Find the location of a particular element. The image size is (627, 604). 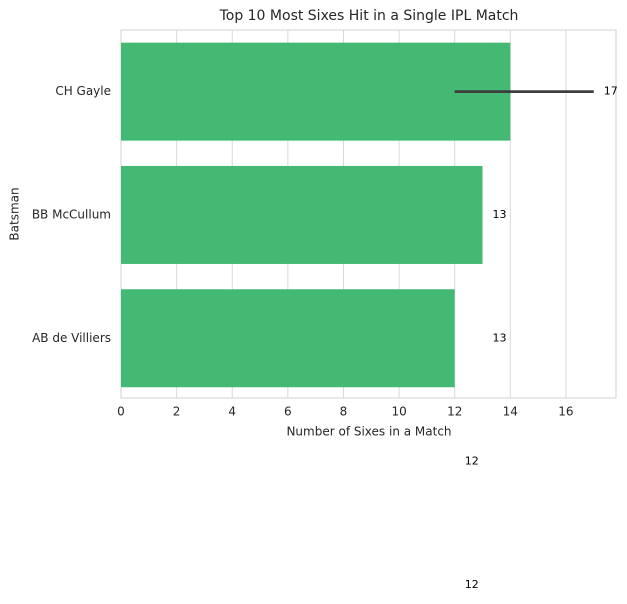

y-tick-label: CH Gayle is located at coordinates (83, 91).